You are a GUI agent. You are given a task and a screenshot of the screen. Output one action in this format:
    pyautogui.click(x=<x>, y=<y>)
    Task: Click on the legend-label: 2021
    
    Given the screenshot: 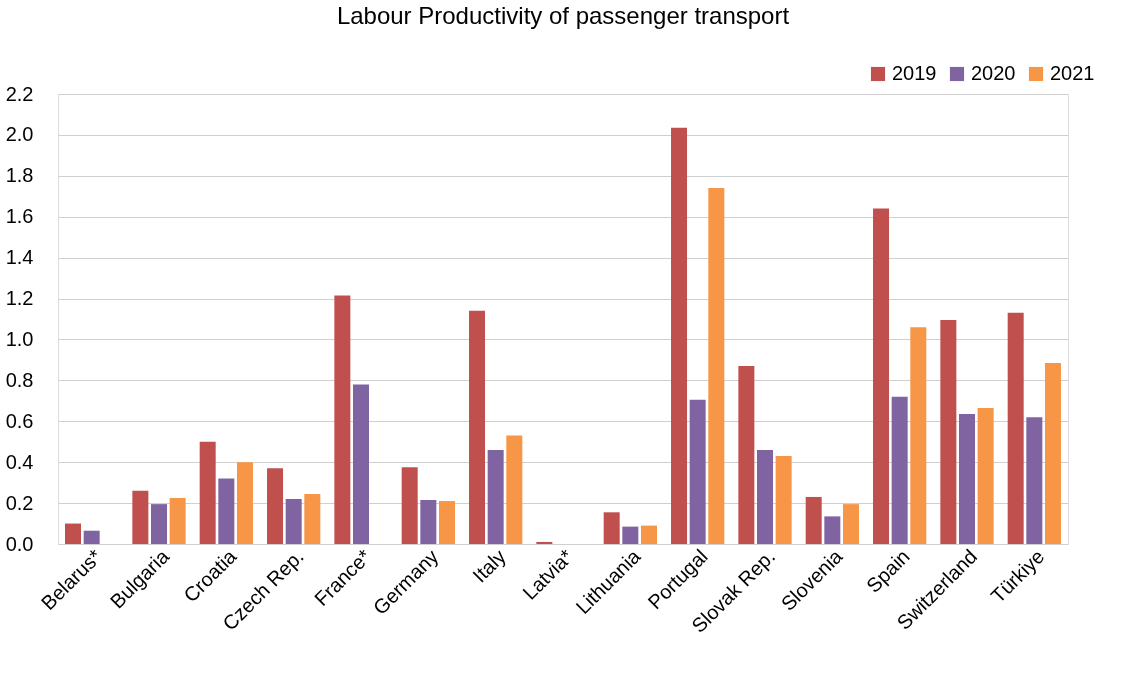 What is the action you would take?
    pyautogui.click(x=1072, y=73)
    